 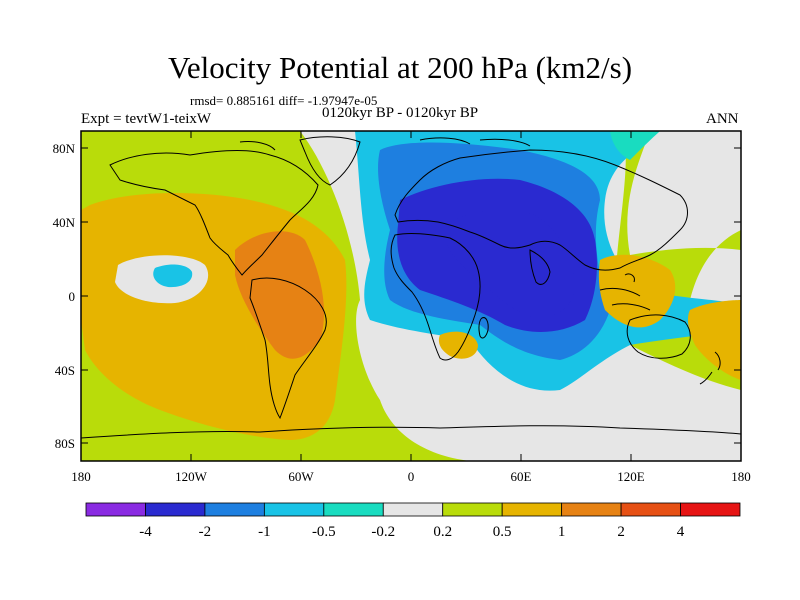 What do you see at coordinates (146, 119) in the screenshot?
I see `experiment-label: Expt = tevtW1-teixW` at bounding box center [146, 119].